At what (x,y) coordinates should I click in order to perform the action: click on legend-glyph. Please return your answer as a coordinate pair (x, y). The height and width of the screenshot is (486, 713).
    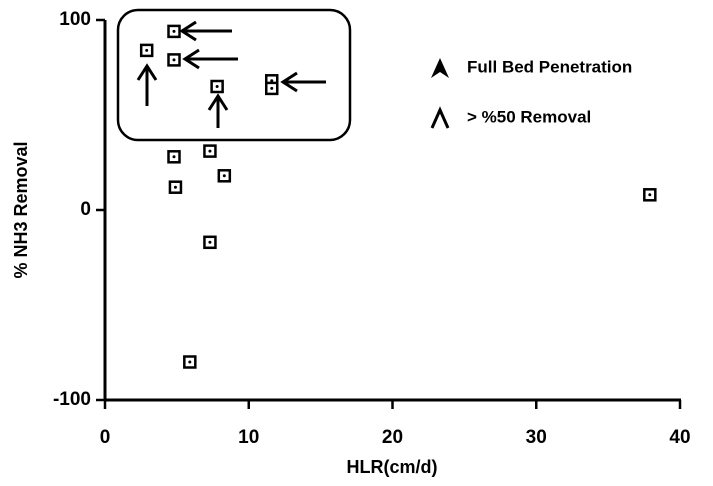
    Looking at the image, I should click on (440, 68).